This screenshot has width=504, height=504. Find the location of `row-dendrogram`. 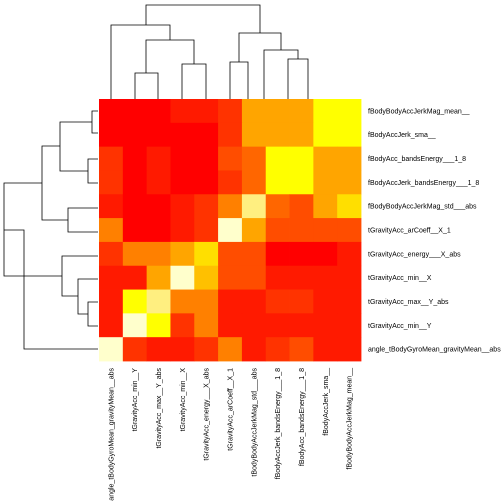

row-dendrogram is located at coordinates (50, 230).